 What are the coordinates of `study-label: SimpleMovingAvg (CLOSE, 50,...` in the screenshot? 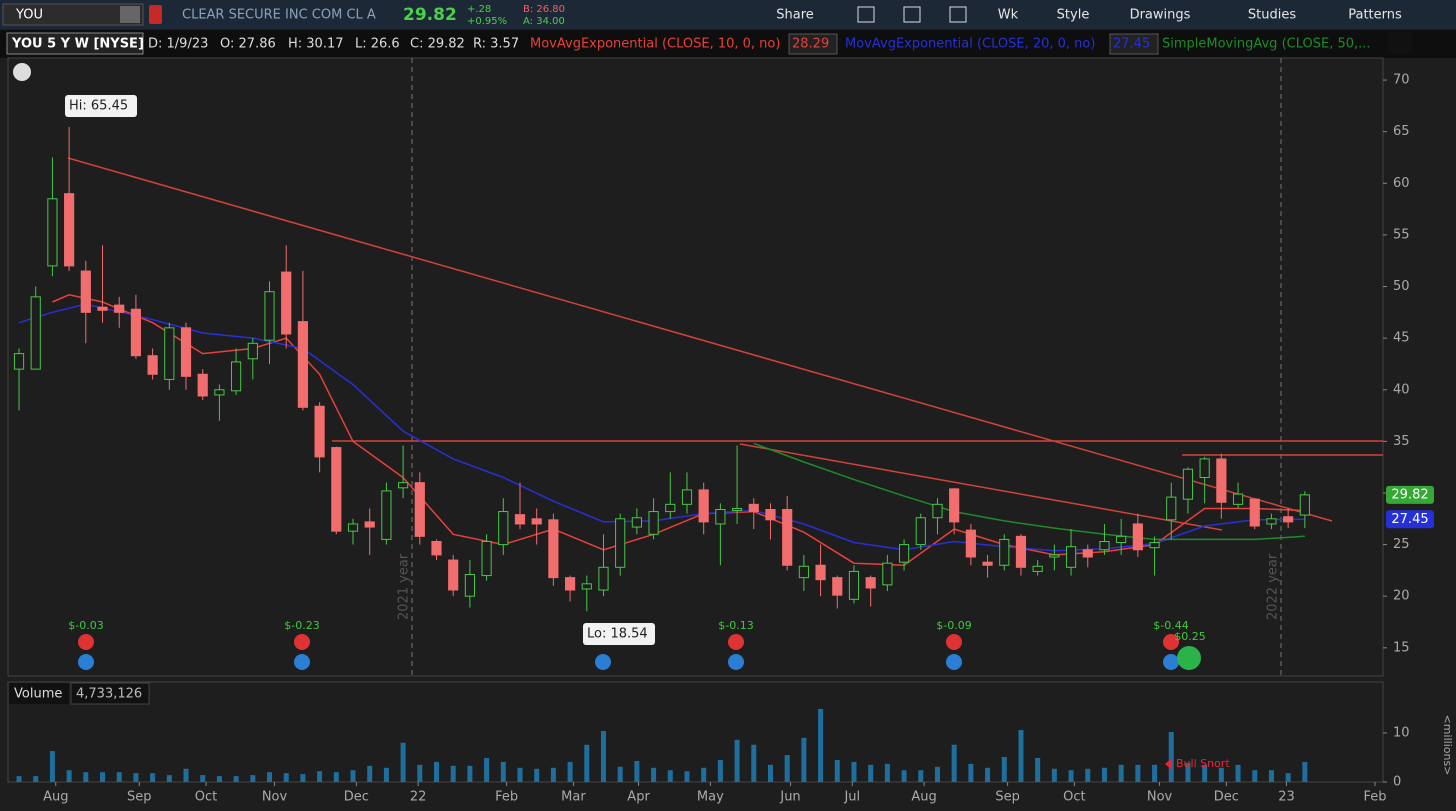 It's located at (1266, 44).